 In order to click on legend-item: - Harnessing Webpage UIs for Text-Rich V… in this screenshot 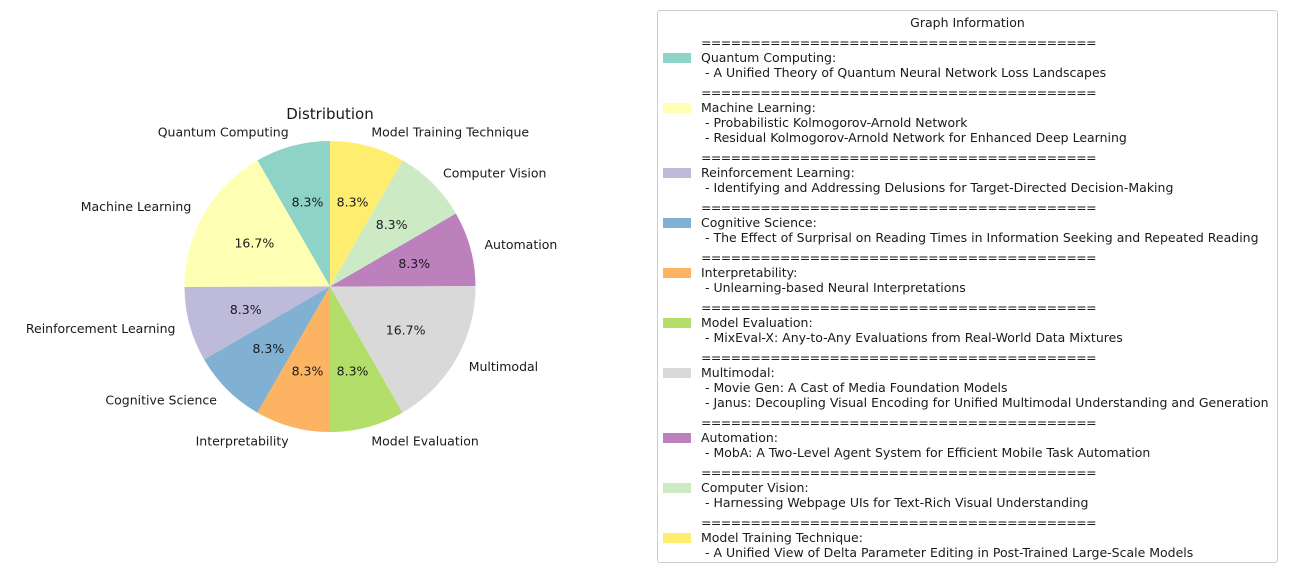, I will do `click(895, 502)`.